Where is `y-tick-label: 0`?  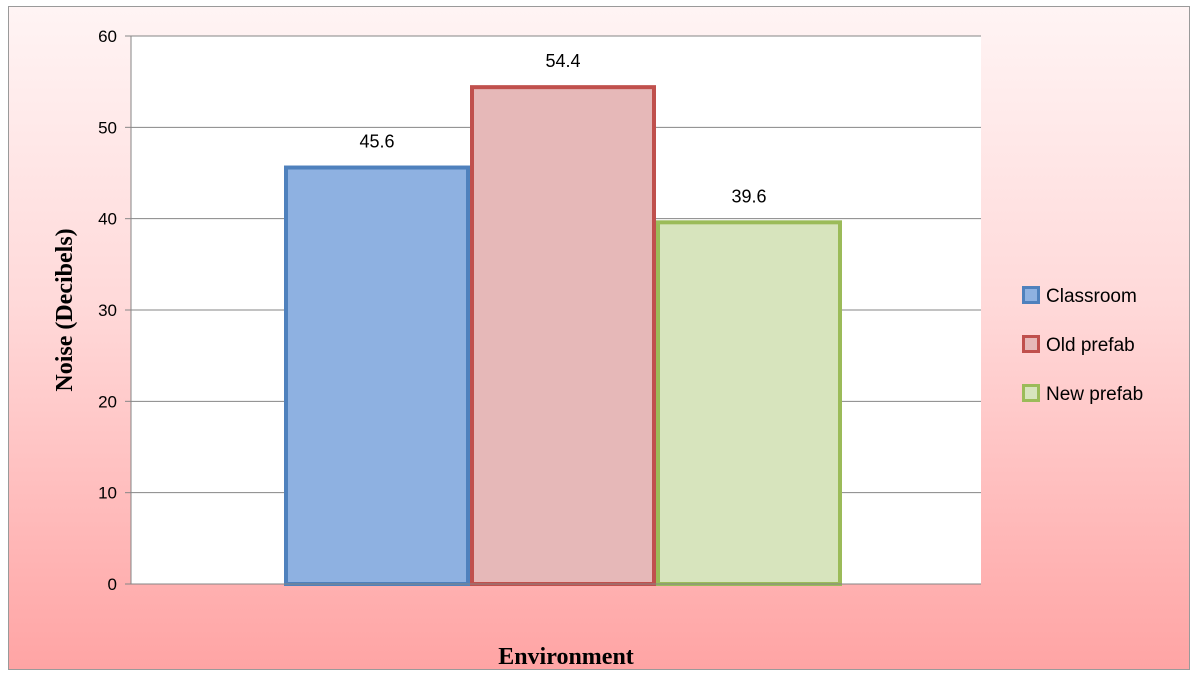 y-tick-label: 0 is located at coordinates (112, 584).